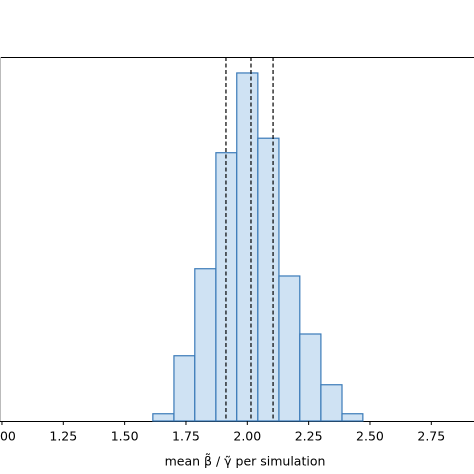 This screenshot has height=474, width=474. I want to click on x-tick-label: 2.00, so click(247, 436).